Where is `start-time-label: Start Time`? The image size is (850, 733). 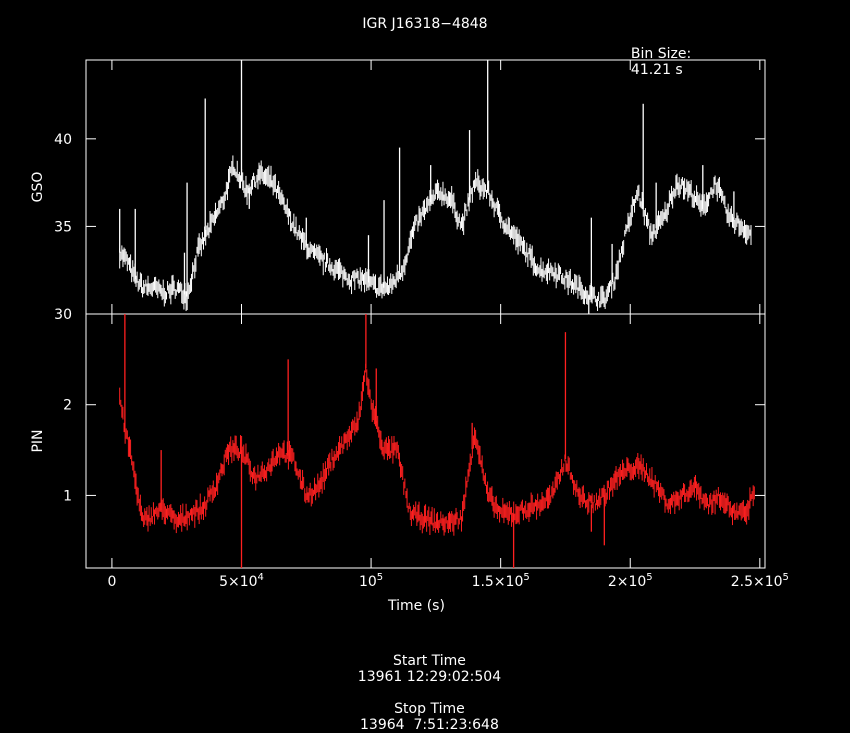
start-time-label: Start Time is located at coordinates (429, 661).